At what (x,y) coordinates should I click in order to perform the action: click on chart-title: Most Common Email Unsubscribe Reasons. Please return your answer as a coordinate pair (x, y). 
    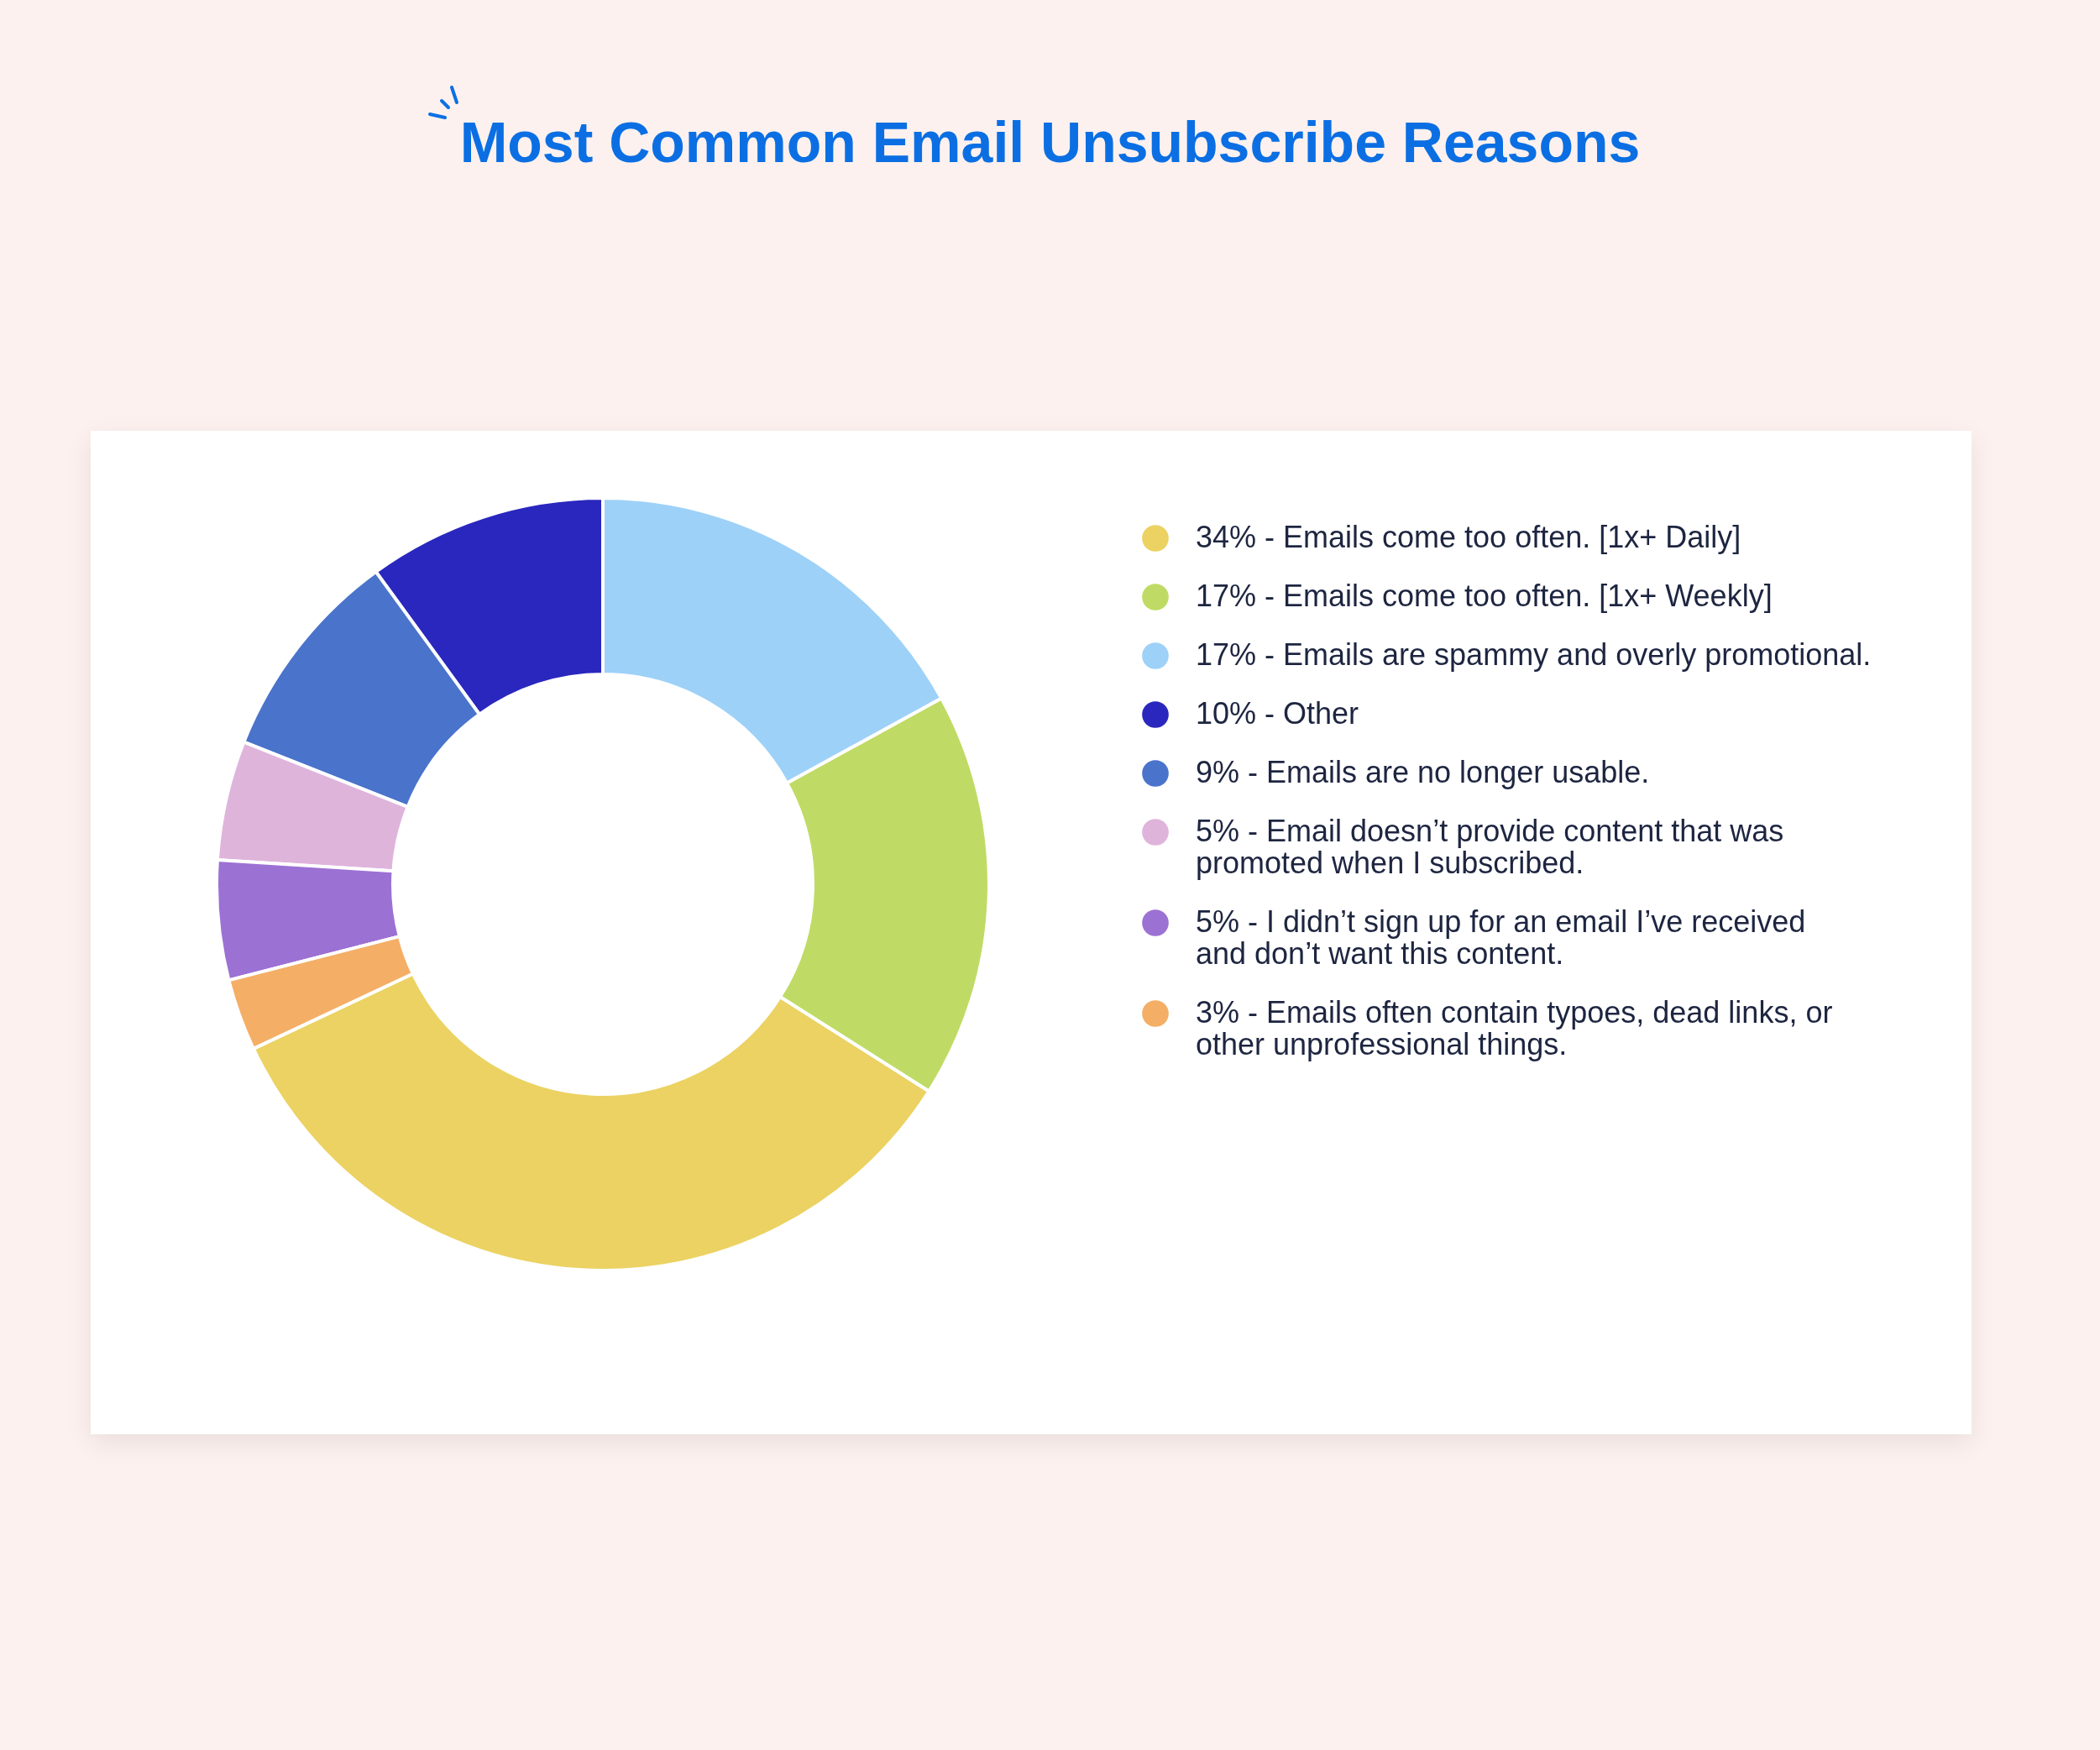
    Looking at the image, I should click on (1050, 142).